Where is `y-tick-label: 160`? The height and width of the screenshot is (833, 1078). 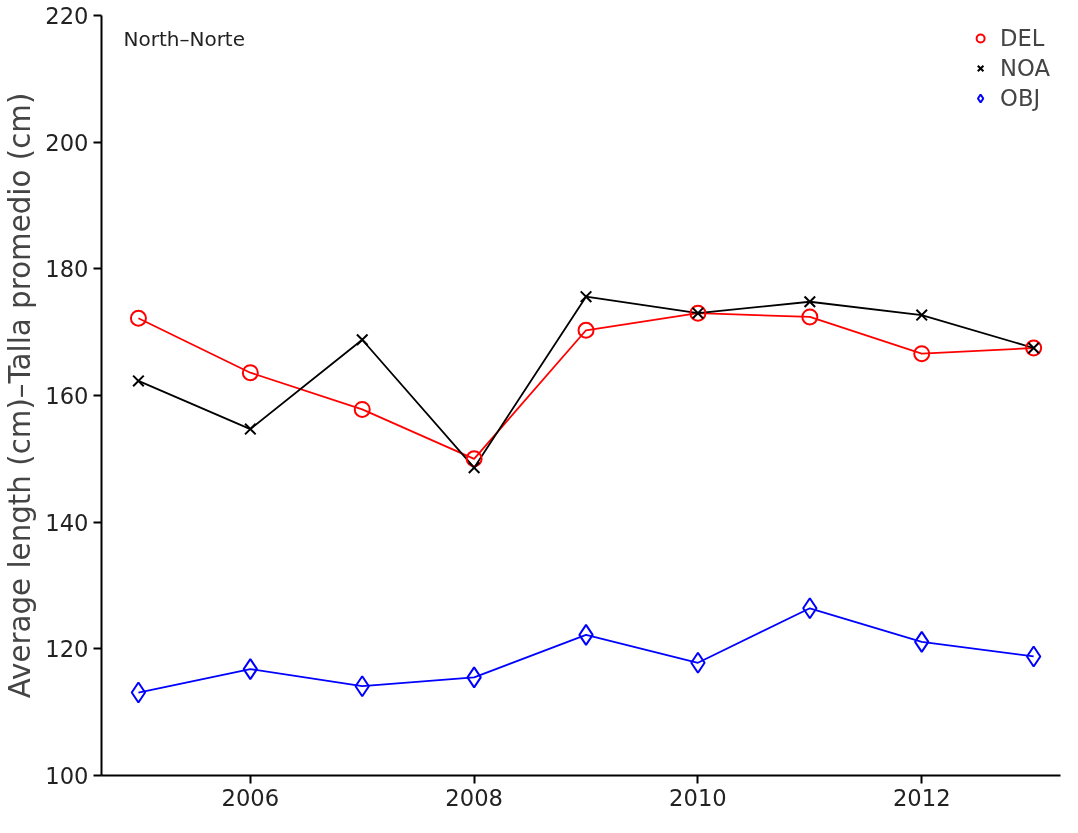
y-tick-label: 160 is located at coordinates (67, 396).